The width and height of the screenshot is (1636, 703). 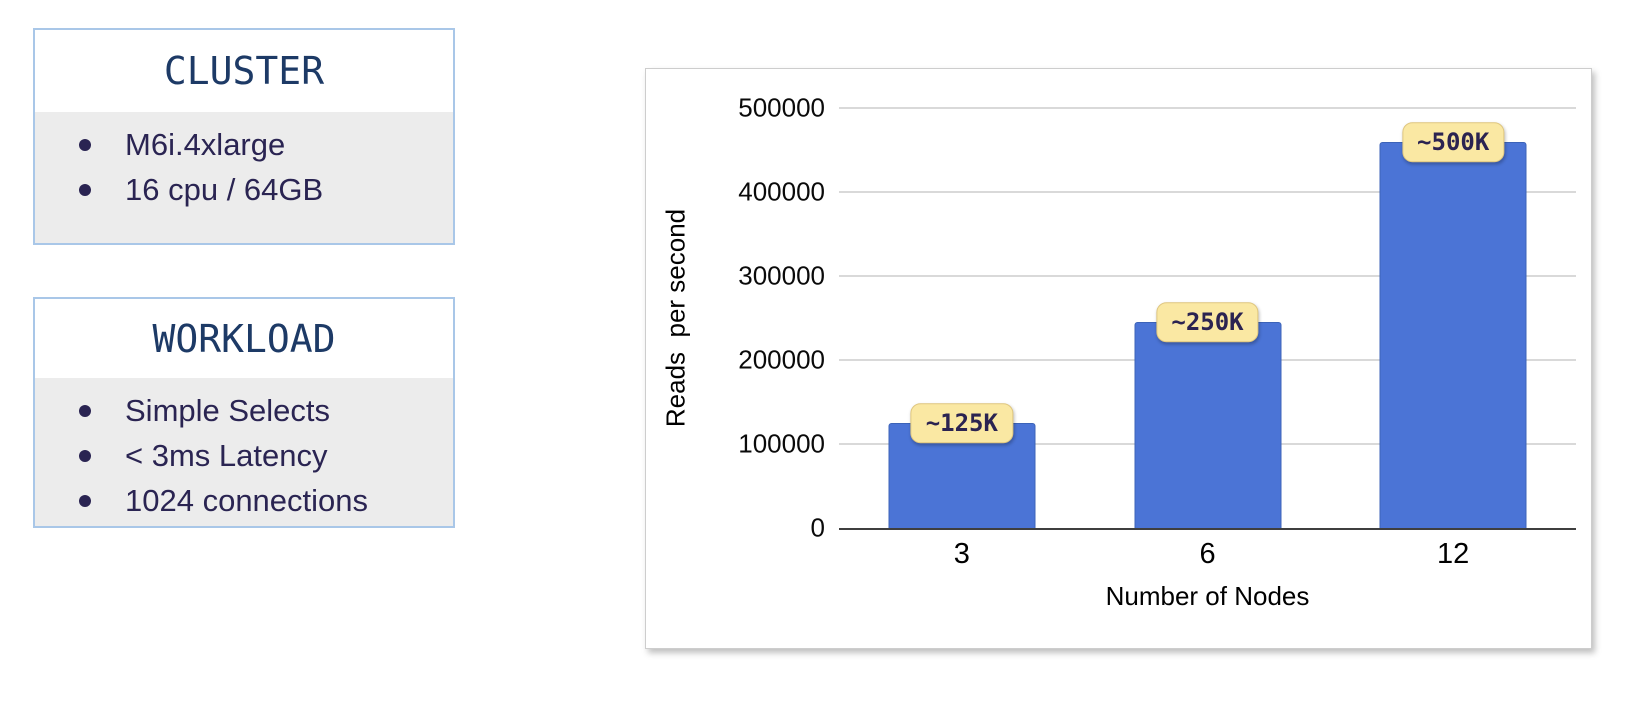 What do you see at coordinates (1453, 554) in the screenshot?
I see `x-tick-label: 12` at bounding box center [1453, 554].